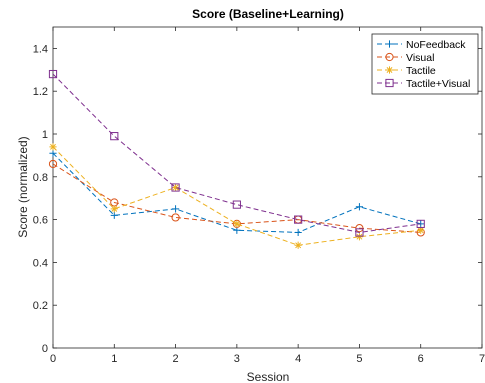 This screenshot has width=485, height=383. I want to click on y-tick-label: 0.4, so click(40, 263).